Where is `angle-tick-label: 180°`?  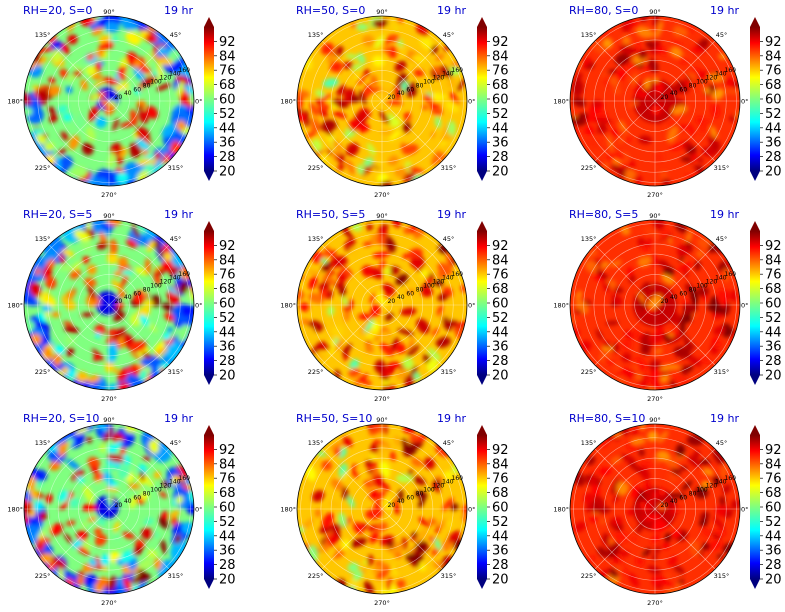 angle-tick-label: 180° is located at coordinates (561, 102).